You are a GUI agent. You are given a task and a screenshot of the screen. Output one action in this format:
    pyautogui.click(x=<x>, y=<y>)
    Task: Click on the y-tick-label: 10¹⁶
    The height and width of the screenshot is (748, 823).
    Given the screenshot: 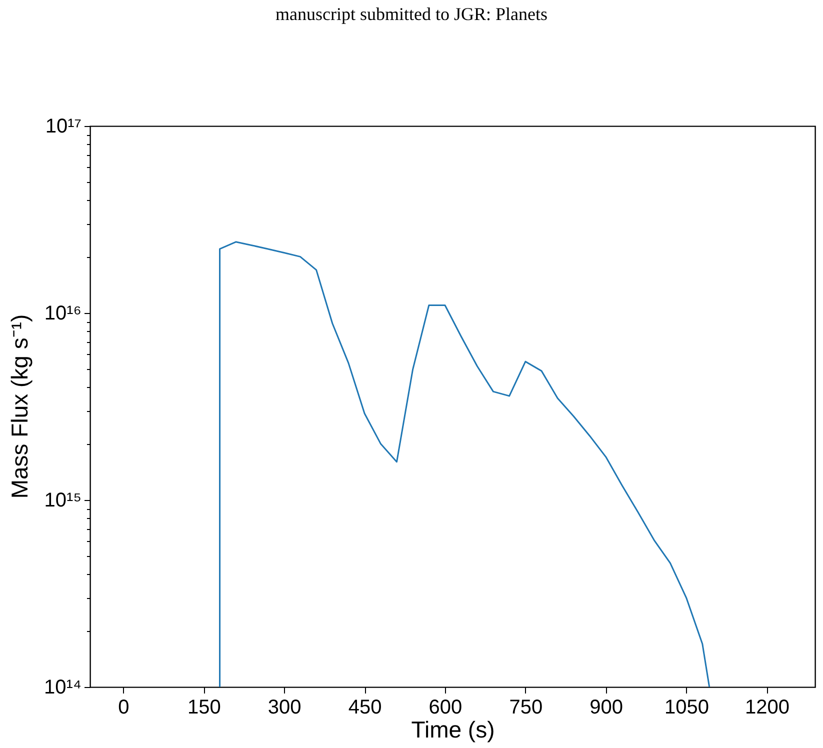 What is the action you would take?
    pyautogui.click(x=63, y=313)
    